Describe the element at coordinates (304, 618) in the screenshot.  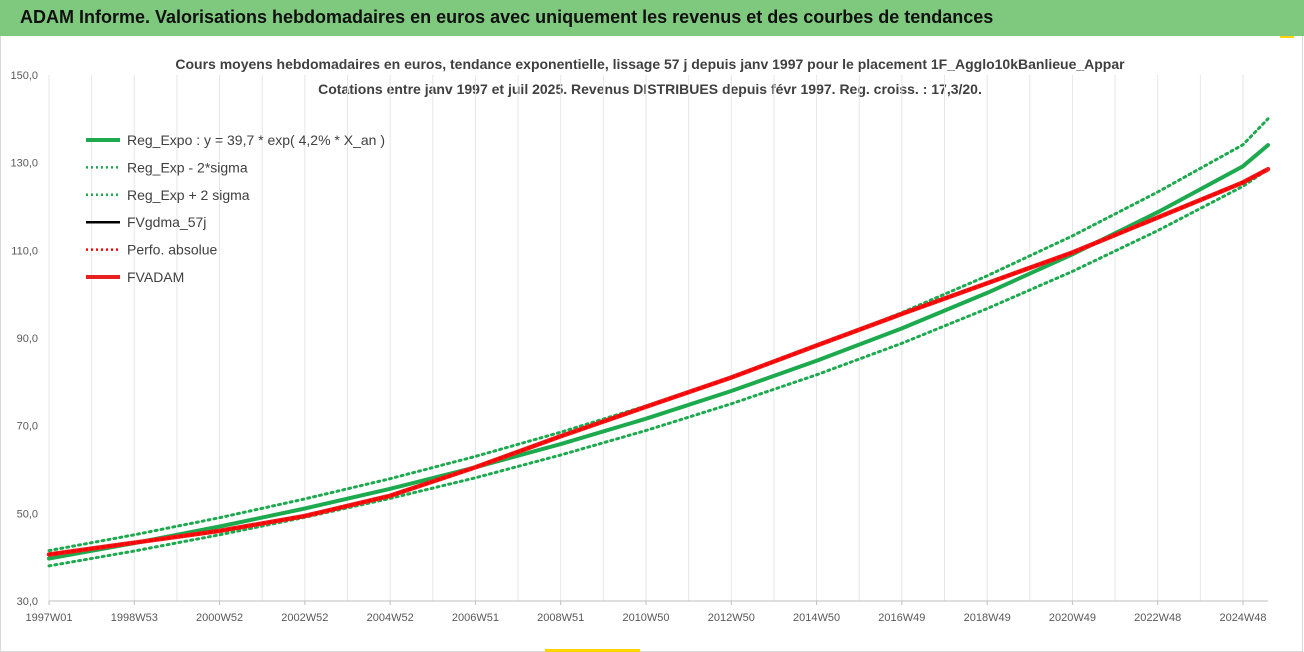
I see `x-tick-label: 2002W52` at that location.